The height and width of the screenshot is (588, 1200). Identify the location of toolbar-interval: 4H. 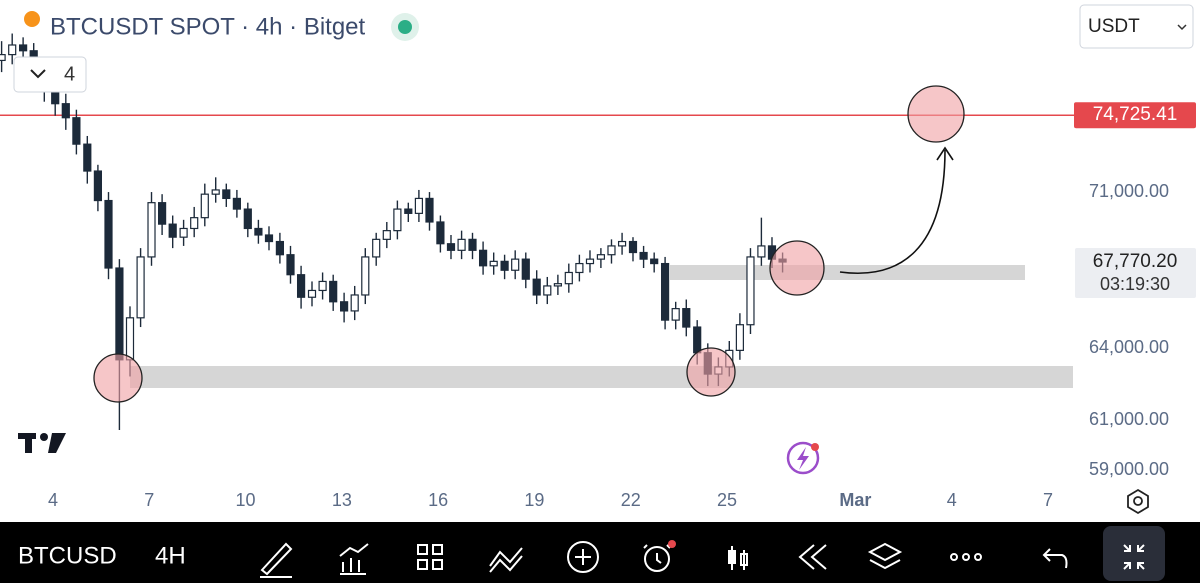
(170, 555).